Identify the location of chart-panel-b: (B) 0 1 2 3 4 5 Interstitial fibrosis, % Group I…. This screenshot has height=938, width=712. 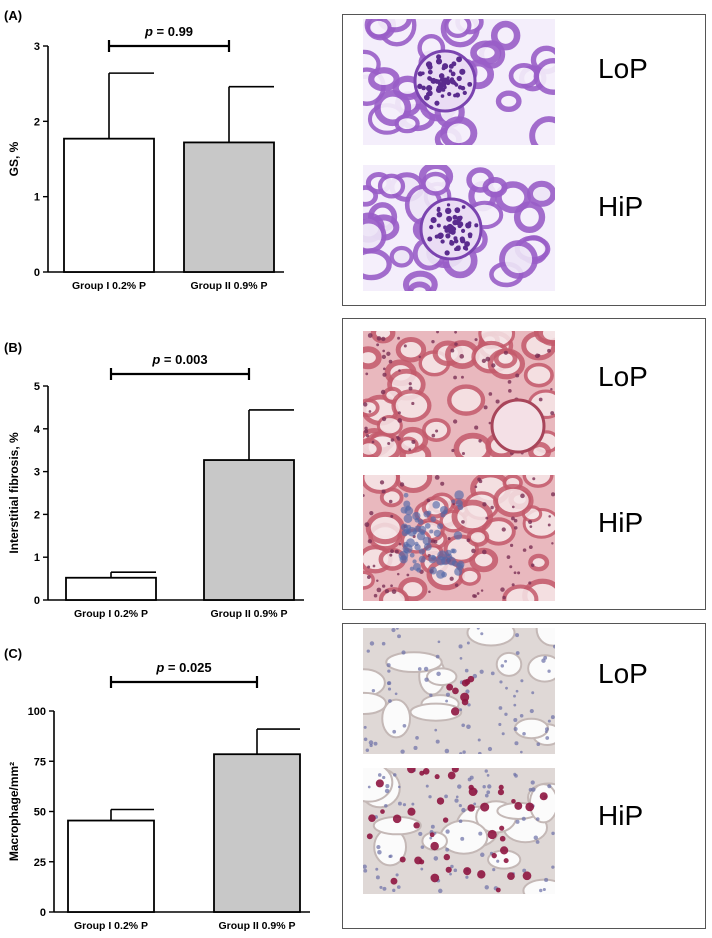
(160, 469).